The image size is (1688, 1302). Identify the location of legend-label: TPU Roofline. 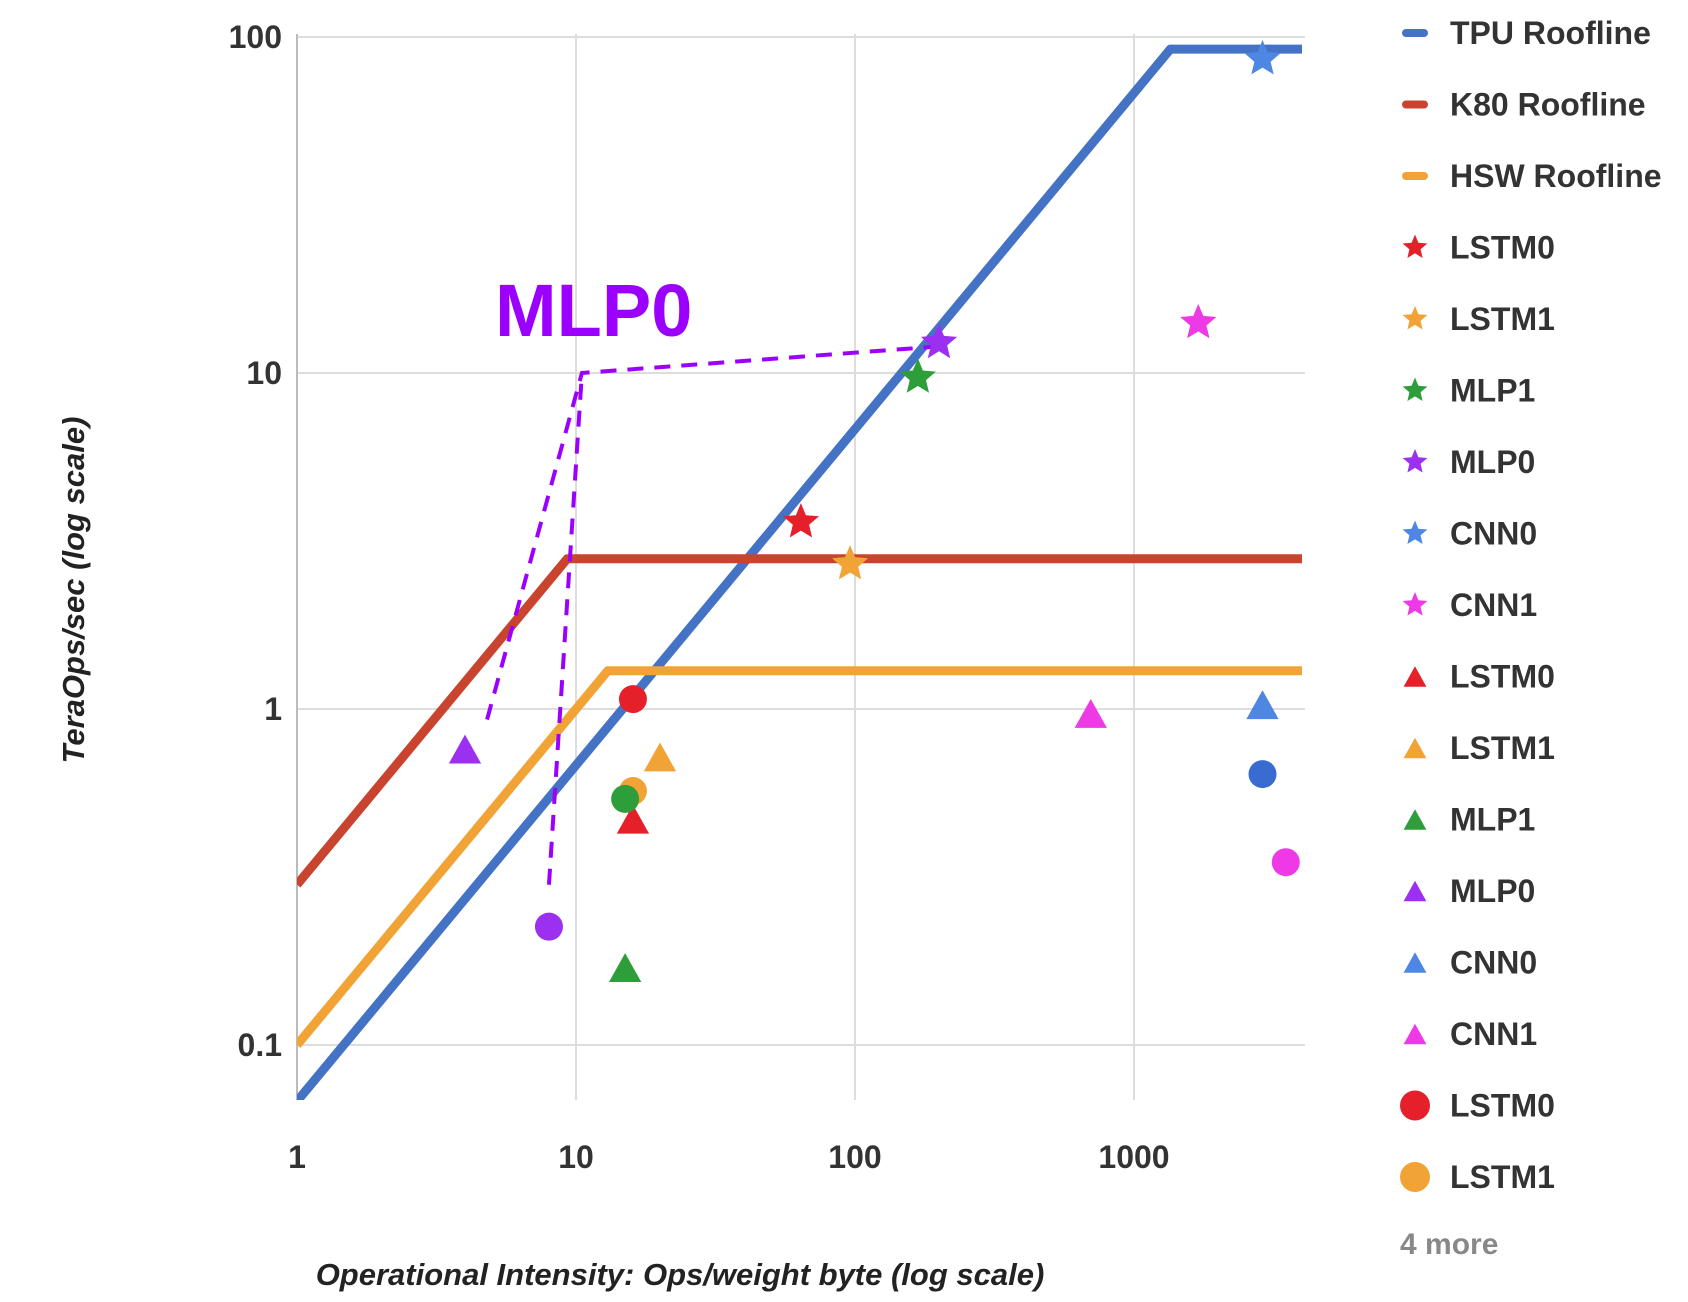
(1550, 33).